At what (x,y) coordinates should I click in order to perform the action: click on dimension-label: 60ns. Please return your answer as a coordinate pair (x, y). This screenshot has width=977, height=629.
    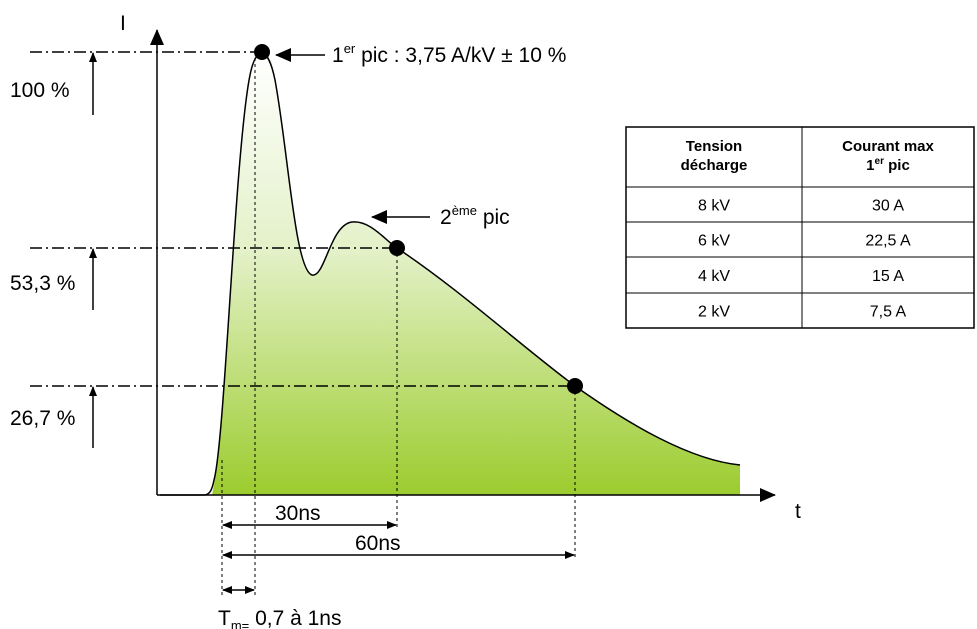
    Looking at the image, I should click on (378, 543).